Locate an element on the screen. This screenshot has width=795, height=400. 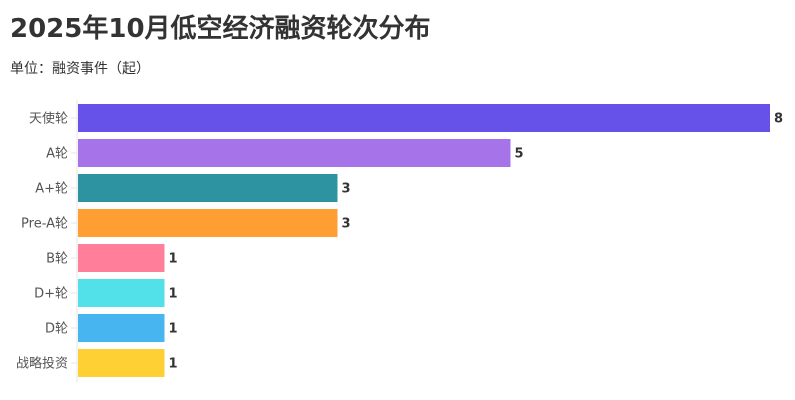
category-label: B轮 is located at coordinates (57, 259).